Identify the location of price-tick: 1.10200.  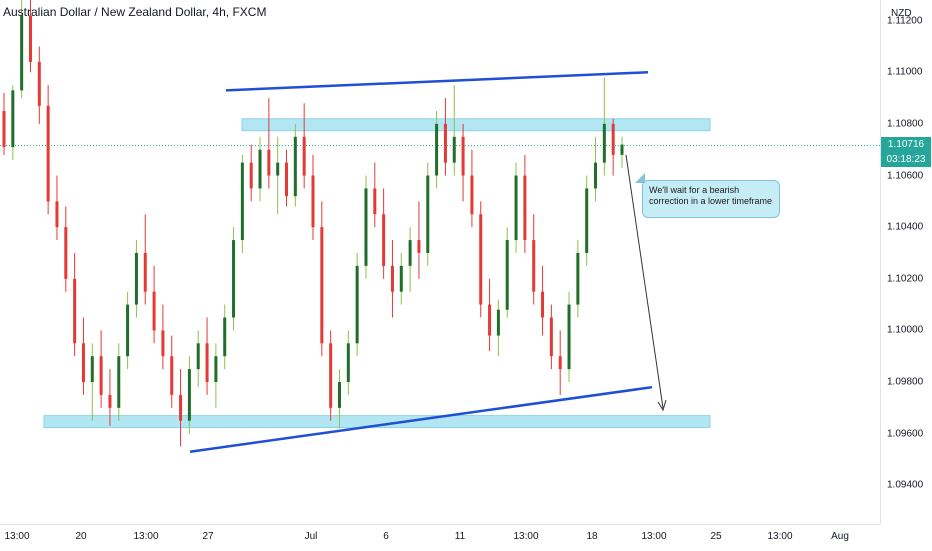
(905, 279).